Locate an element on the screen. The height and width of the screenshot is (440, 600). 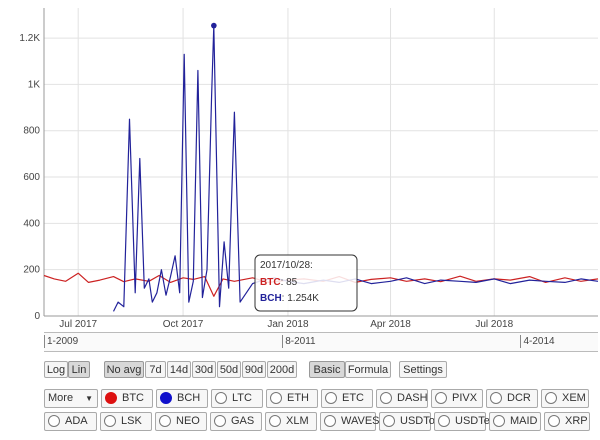
mode-formula-button: Formula is located at coordinates (368, 369).